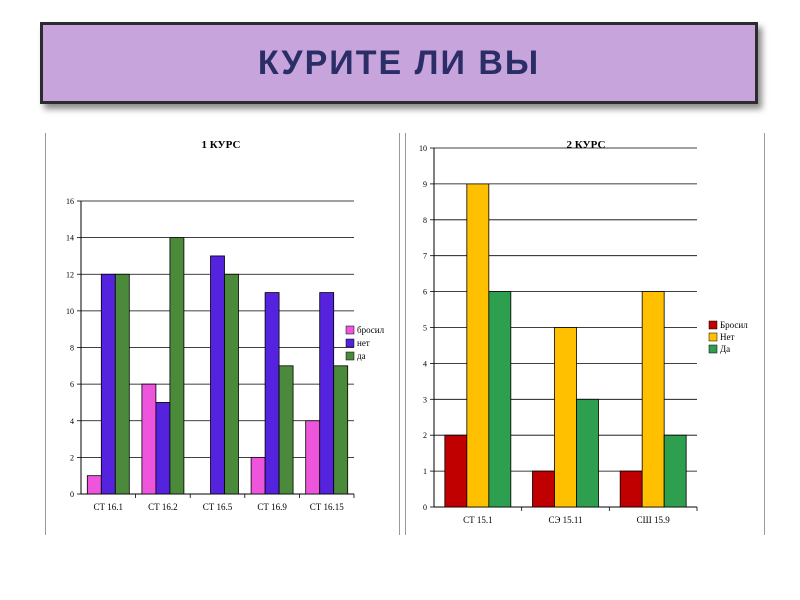 This screenshot has height=600, width=800. I want to click on chart1-y-tick-label: 10, so click(70, 311).